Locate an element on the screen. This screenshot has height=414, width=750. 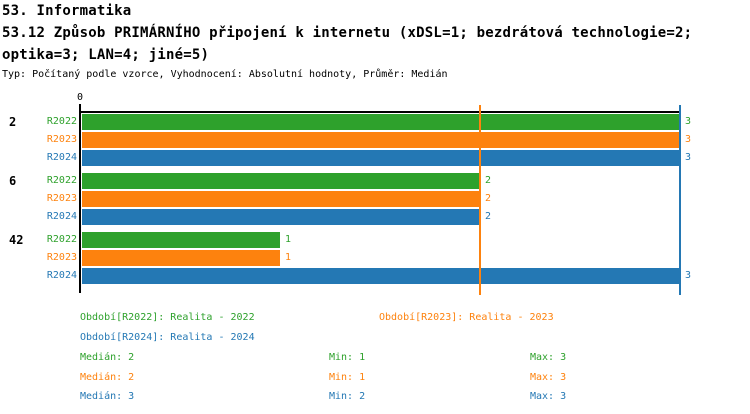
median-line-R2023 is located at coordinates (480, 200).